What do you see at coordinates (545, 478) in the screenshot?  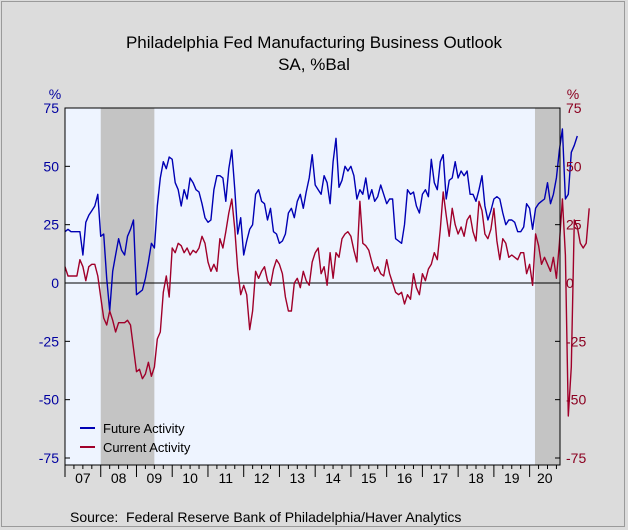 I see `x-tick-label: 20` at bounding box center [545, 478].